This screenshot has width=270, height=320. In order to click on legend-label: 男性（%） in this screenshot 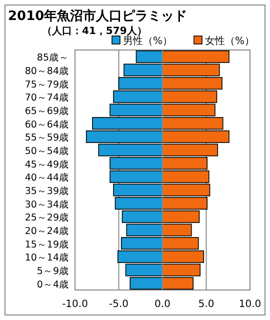, I will do `click(148, 41)`.